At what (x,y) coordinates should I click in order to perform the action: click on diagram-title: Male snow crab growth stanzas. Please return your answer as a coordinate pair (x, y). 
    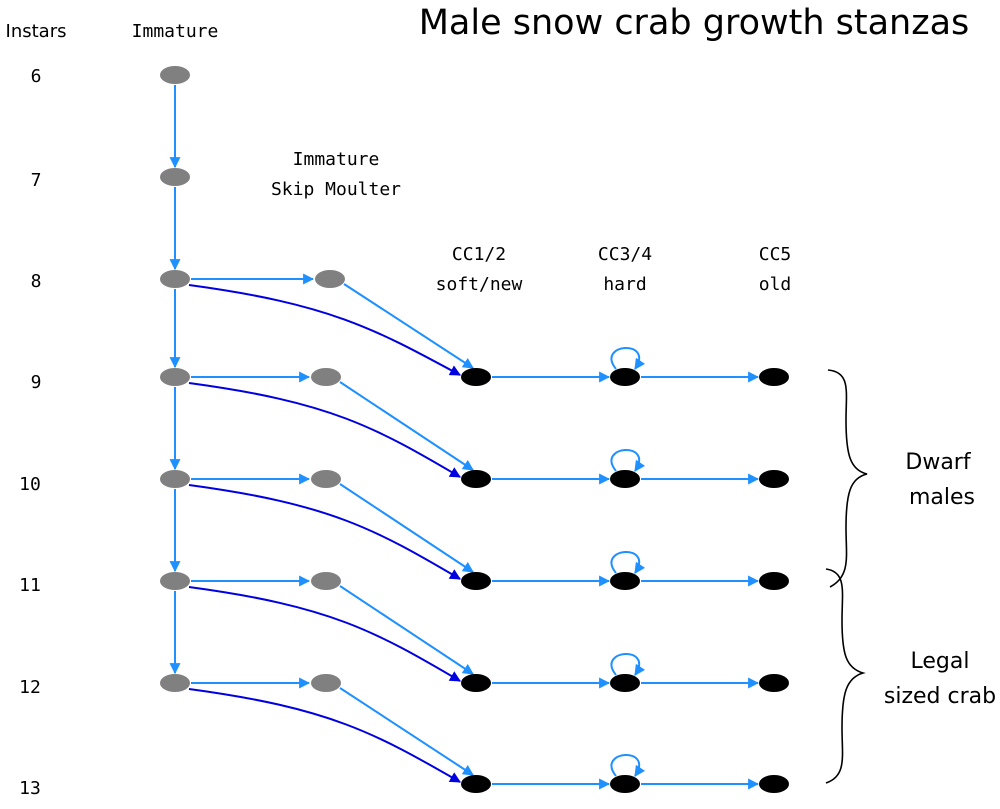
    Looking at the image, I should click on (694, 23).